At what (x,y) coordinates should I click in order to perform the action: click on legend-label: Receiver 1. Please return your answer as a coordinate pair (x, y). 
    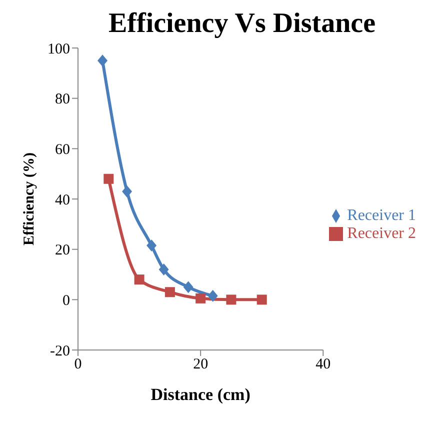
    Looking at the image, I should click on (381, 215).